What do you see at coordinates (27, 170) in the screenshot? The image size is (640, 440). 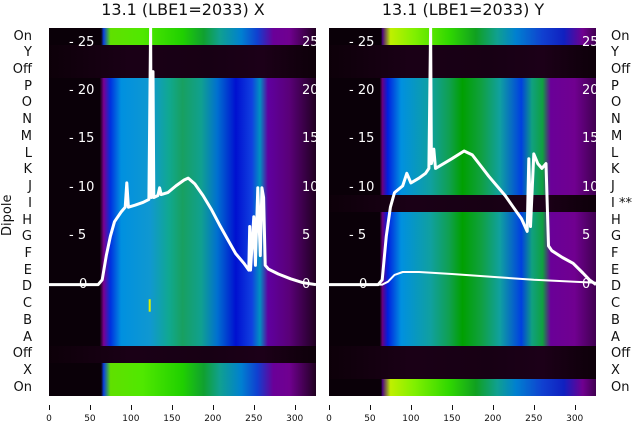 I see `row-label: K` at bounding box center [27, 170].